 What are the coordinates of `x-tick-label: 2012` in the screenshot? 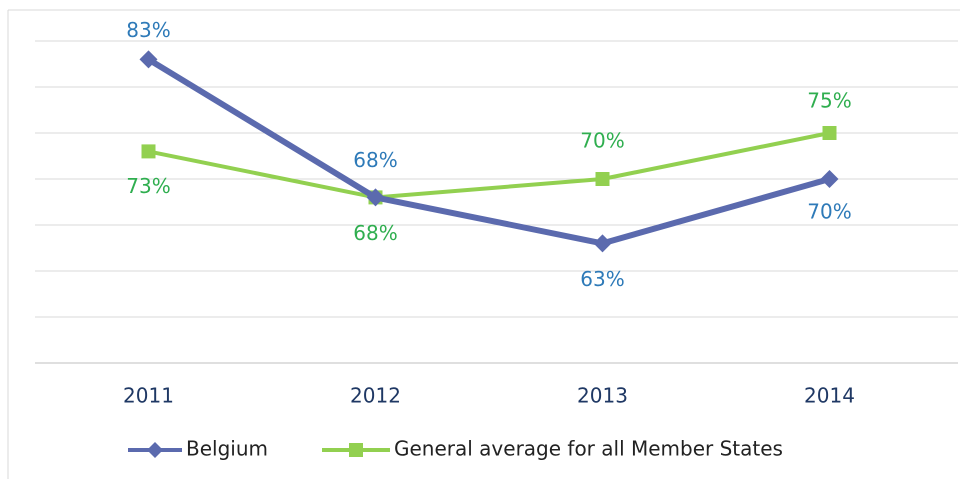 It's located at (375, 396).